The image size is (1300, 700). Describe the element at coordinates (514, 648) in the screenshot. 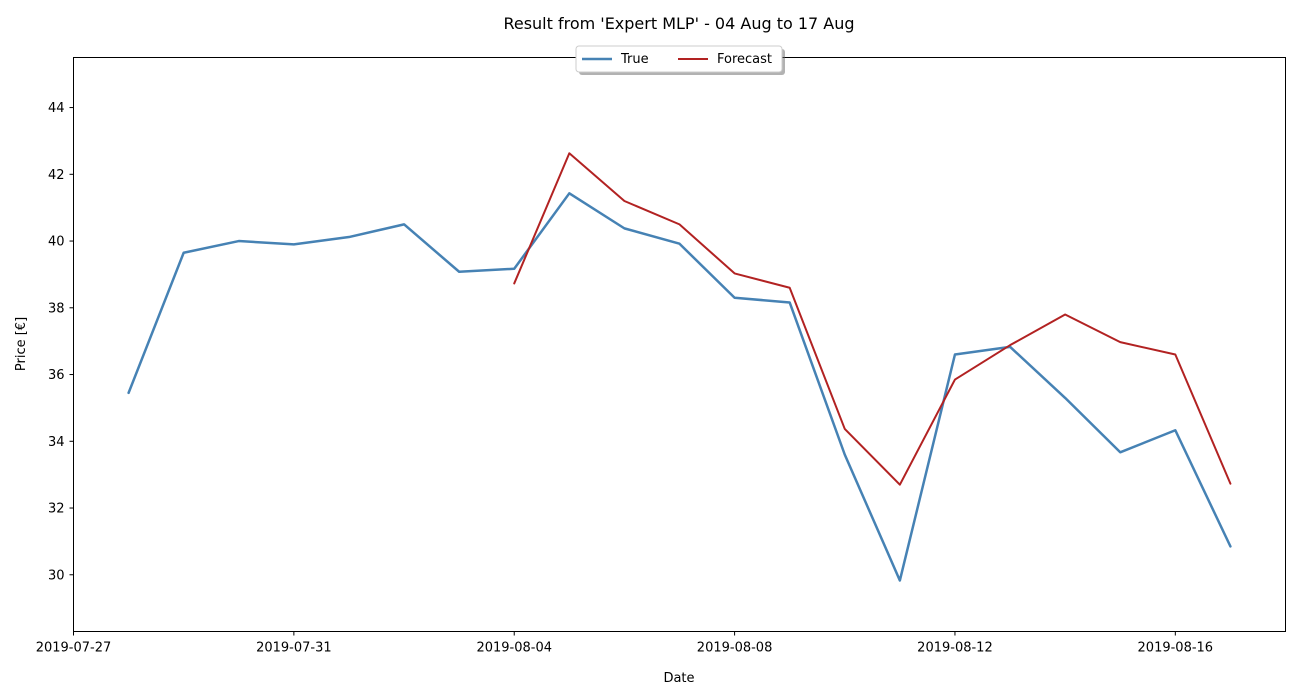

I see `x-tick-label: 2019-08-04` at that location.